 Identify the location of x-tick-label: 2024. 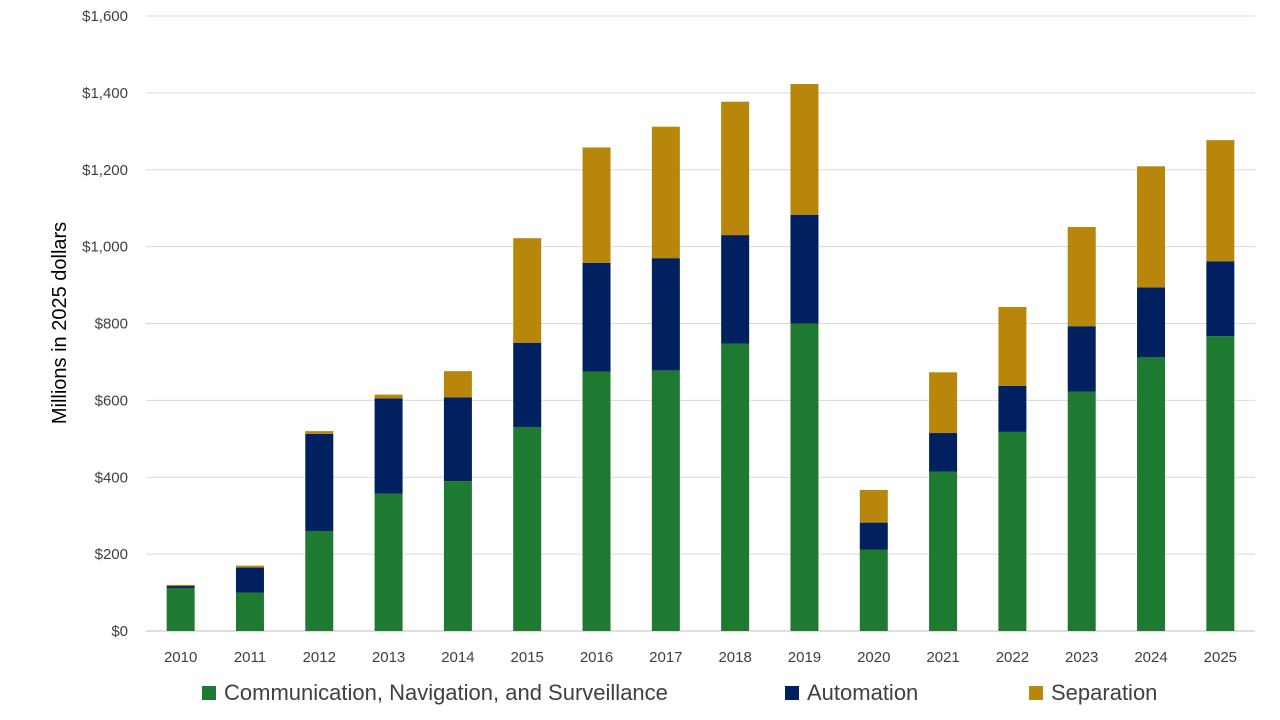
(1150, 657).